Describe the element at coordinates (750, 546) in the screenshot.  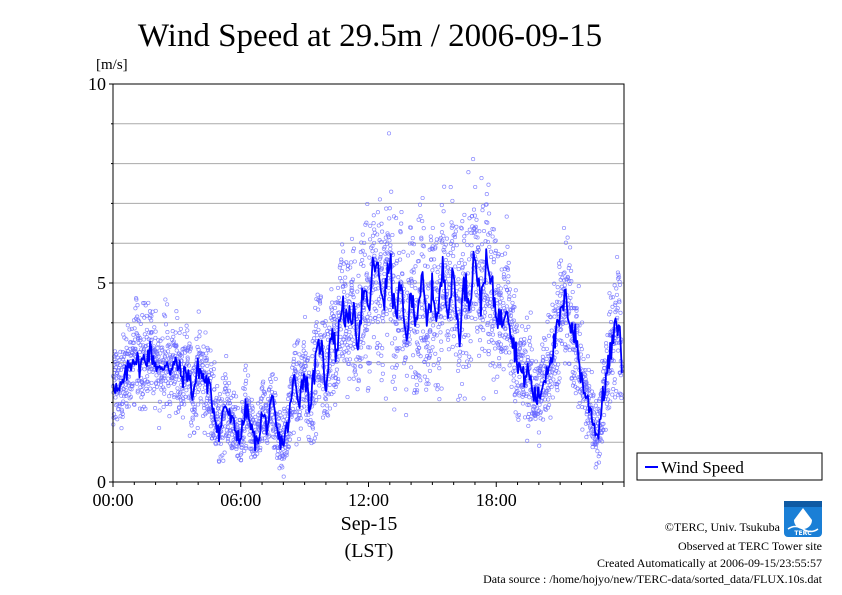
I see `credit-observed: Observed at TERC Tower site` at that location.